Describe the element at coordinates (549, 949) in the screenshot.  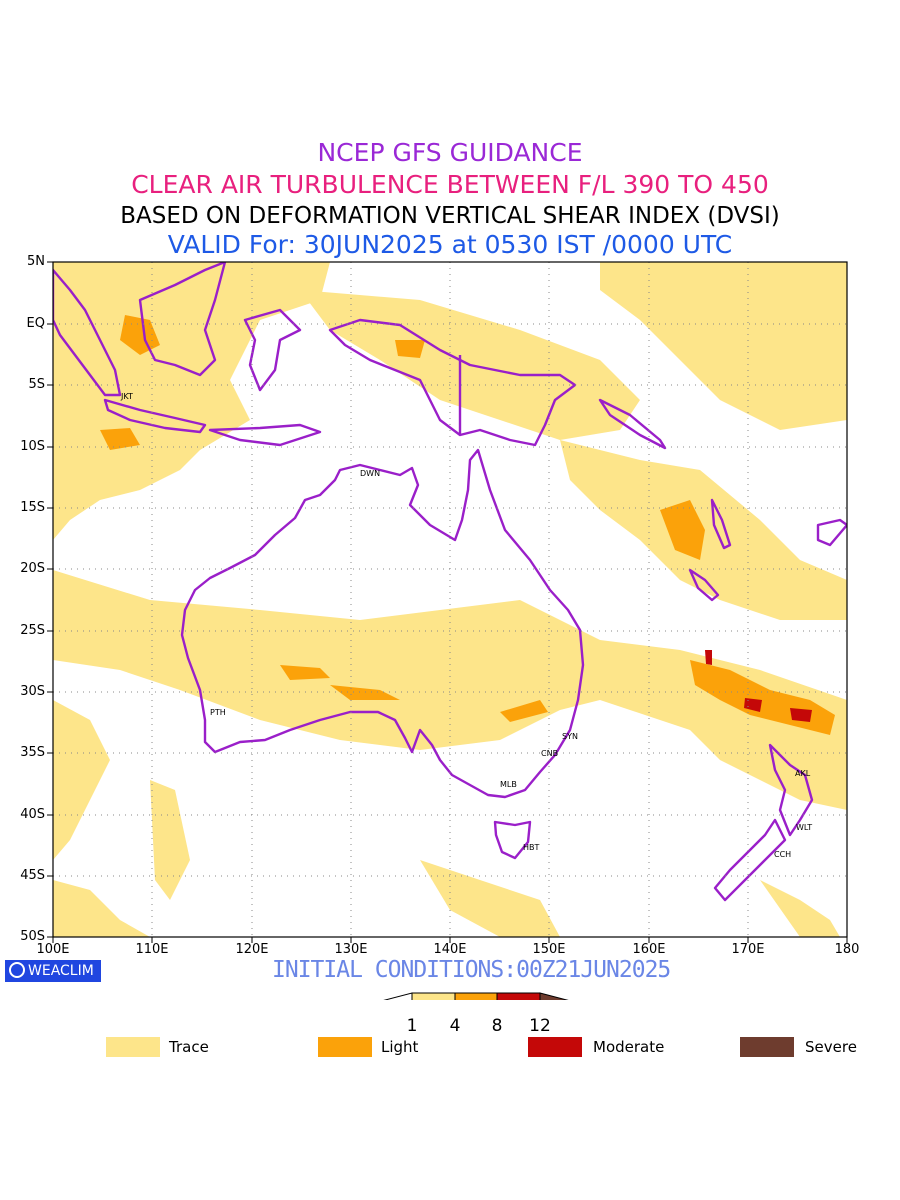
I see `lon-label-150e: 150E` at that location.